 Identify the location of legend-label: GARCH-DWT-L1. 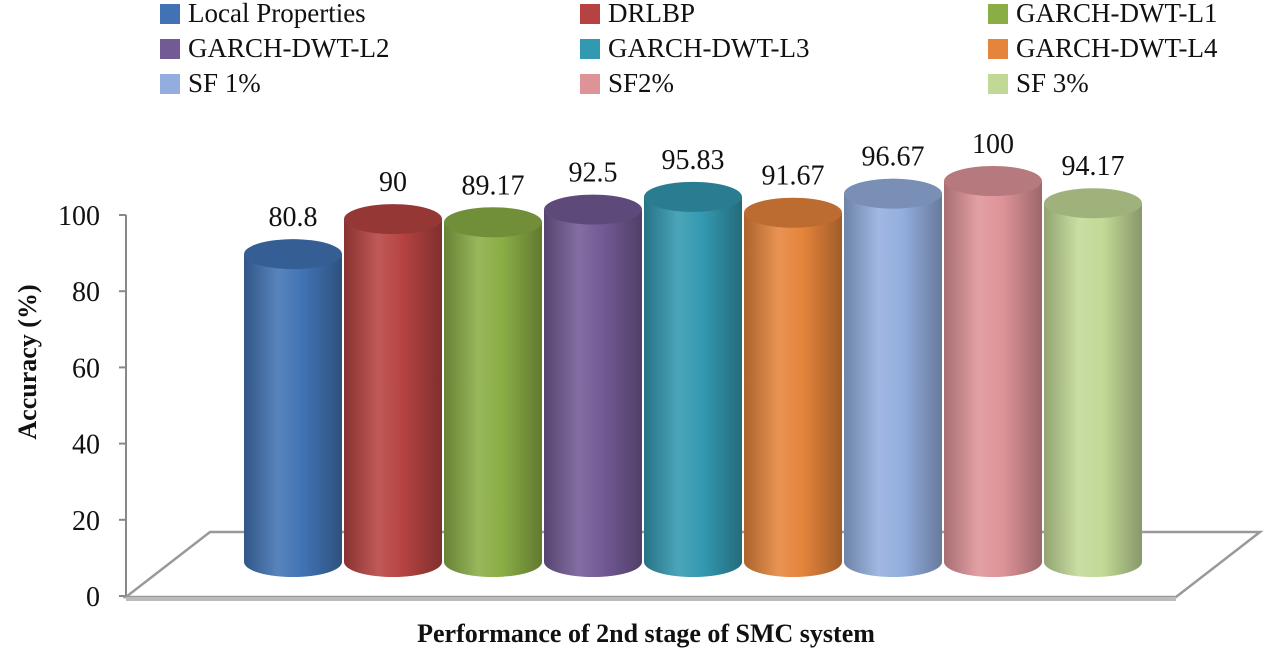
(1117, 14).